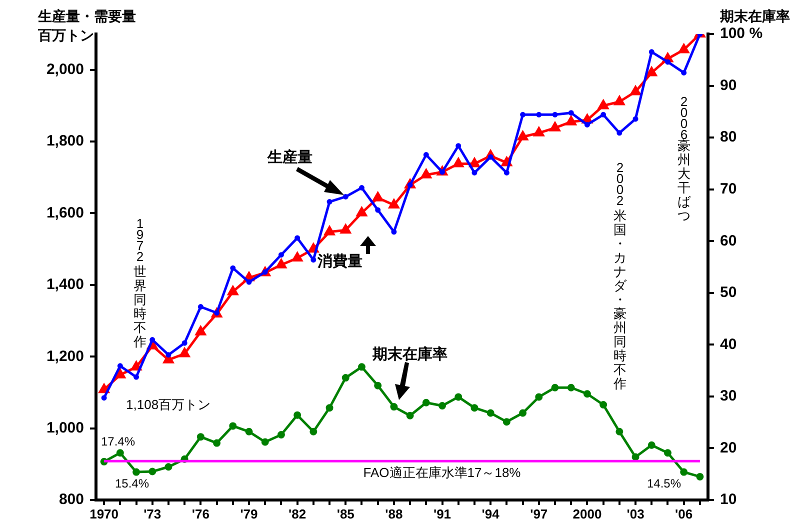  Describe the element at coordinates (491, 514) in the screenshot. I see `x-tick-label: '94` at that location.